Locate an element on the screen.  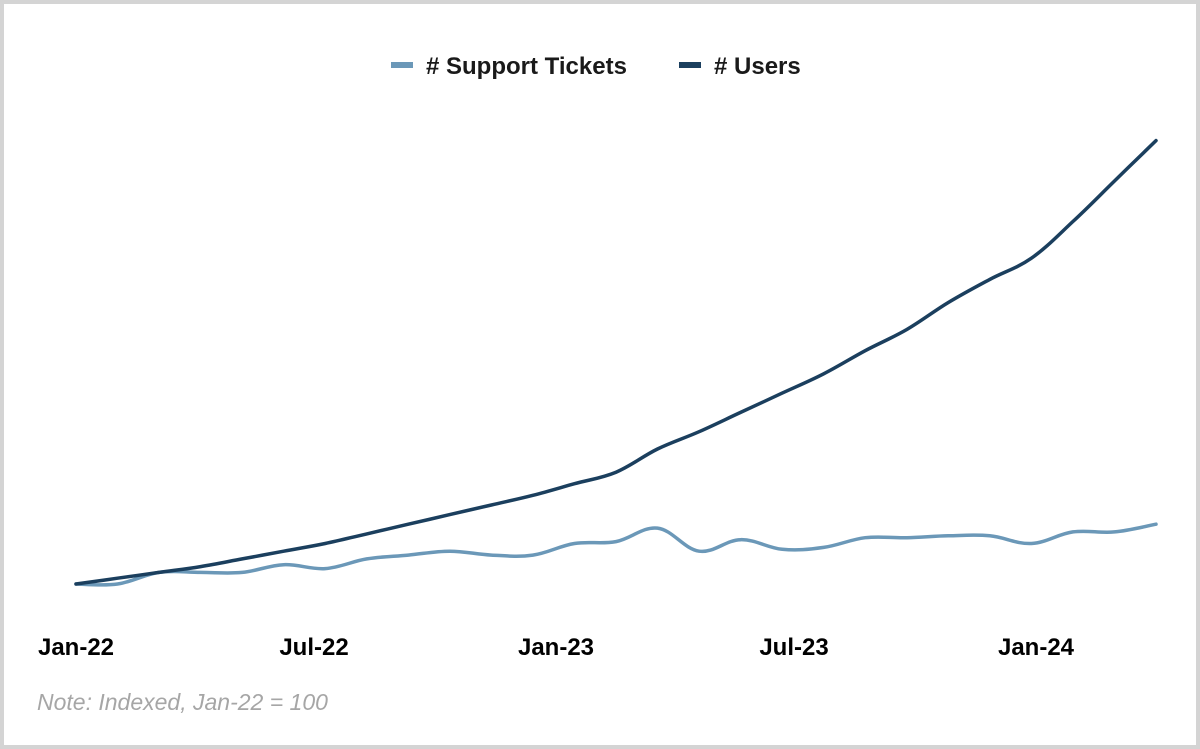
x-axis: Jan-22 Jul-22 Jan-23 Jul-23 Jan-24 is located at coordinates (556, 647).